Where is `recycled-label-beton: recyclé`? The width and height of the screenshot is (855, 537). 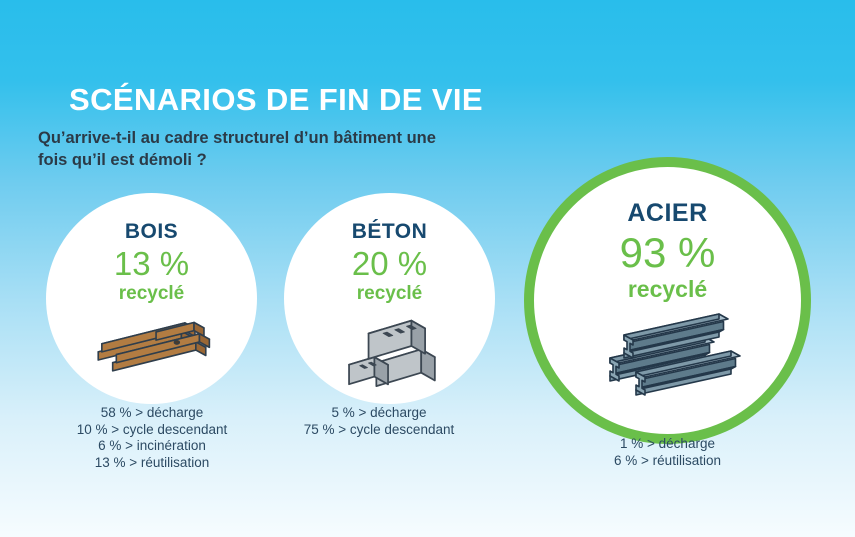
recycled-label-beton: recyclé is located at coordinates (389, 293).